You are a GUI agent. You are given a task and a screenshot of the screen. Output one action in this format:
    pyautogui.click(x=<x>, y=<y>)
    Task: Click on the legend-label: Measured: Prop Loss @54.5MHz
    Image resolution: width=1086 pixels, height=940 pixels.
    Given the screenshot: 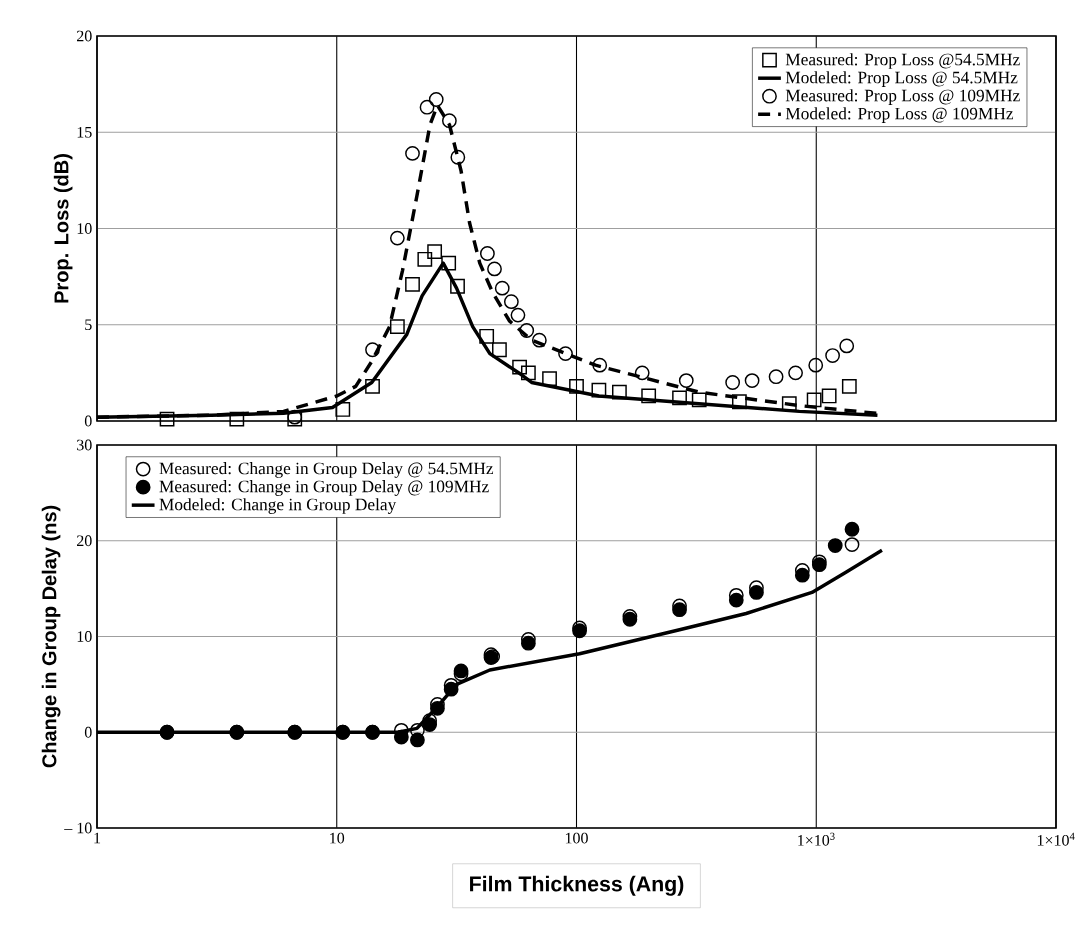 What is the action you would take?
    pyautogui.click(x=902, y=61)
    